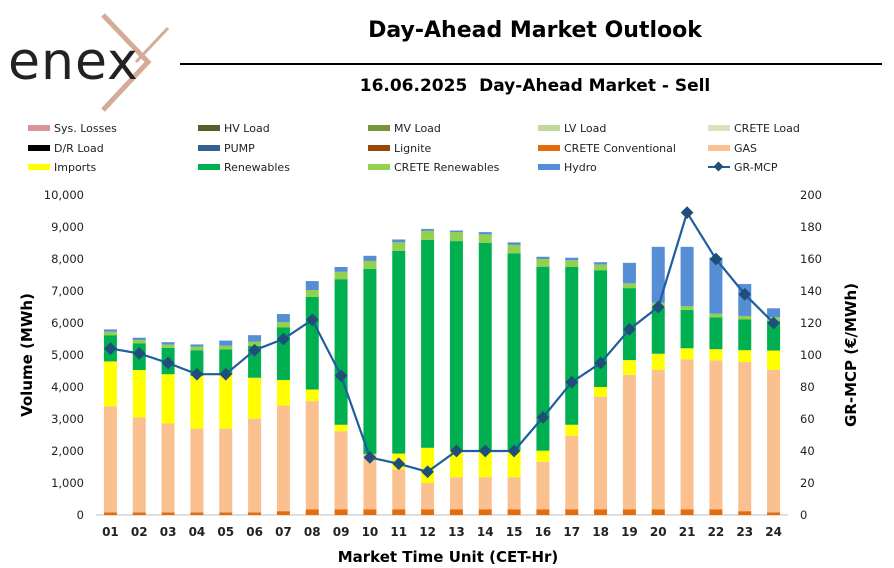 Image resolution: width=894 pixels, height=568 pixels. I want to click on y2-axis-label: GR-MCP (€/MWh), so click(851, 355).